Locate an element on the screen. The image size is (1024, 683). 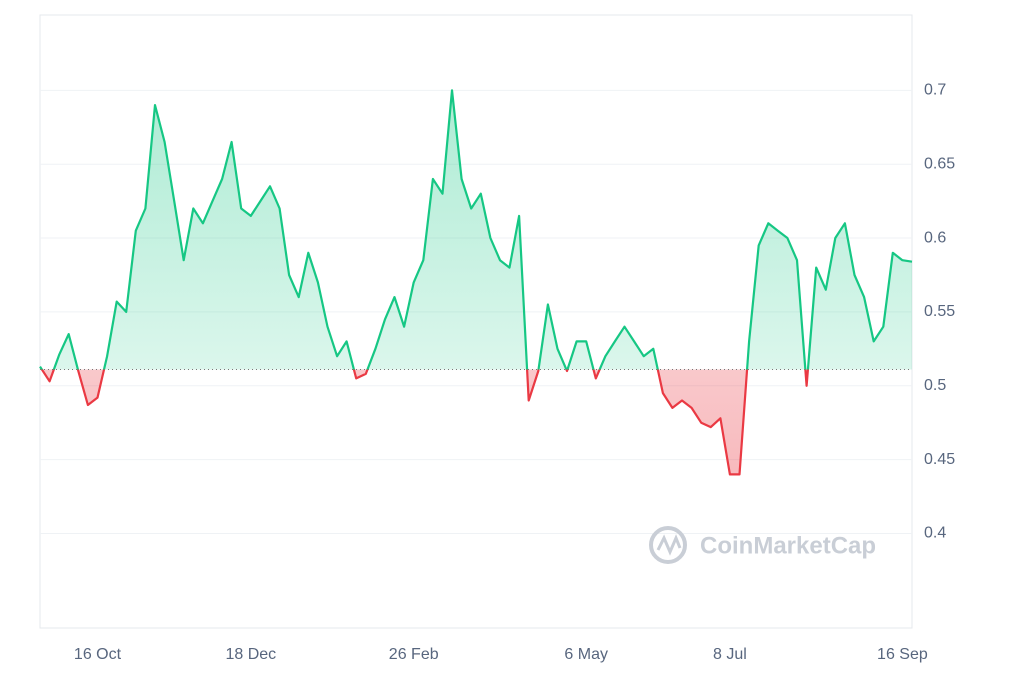
watermark: CoinMarketCap is located at coordinates (762, 545).